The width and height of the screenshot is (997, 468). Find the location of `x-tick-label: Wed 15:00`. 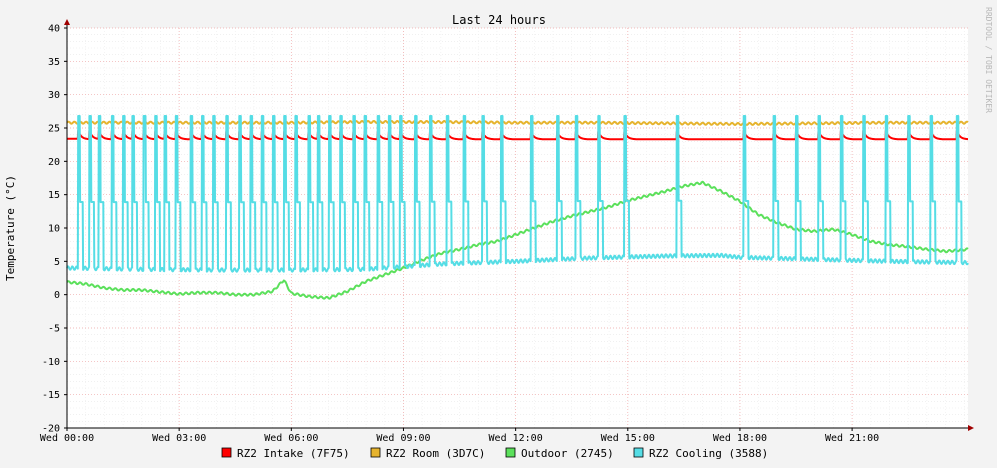

x-tick-label: Wed 15:00 is located at coordinates (628, 438).